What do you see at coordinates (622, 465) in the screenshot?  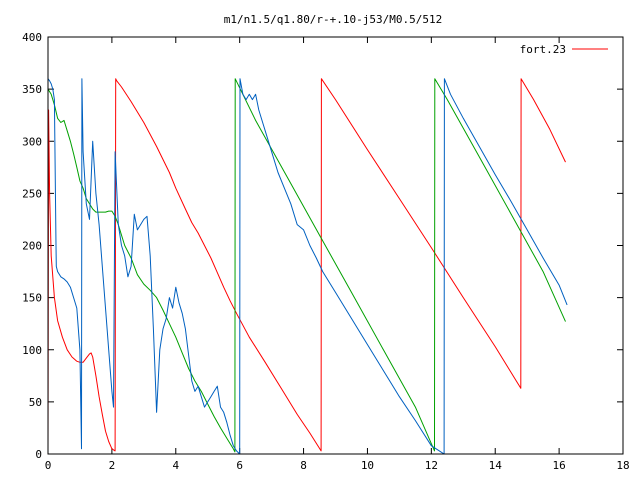 I see `x-tick-label: 18` at bounding box center [622, 465].